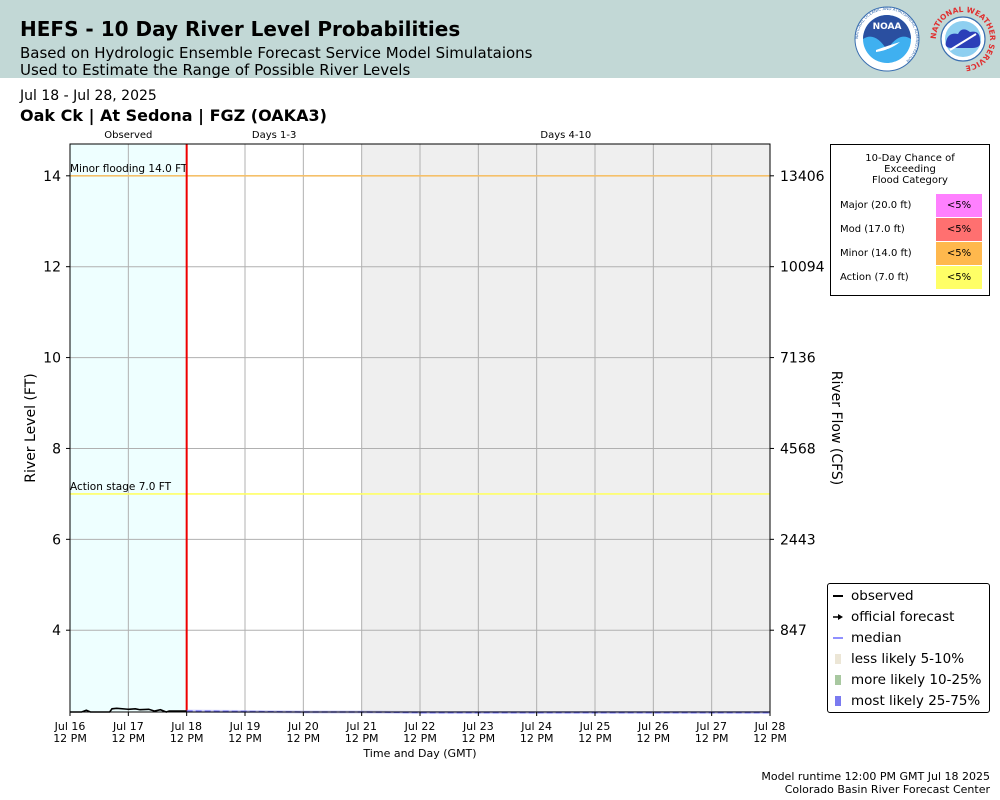 This screenshot has width=1000, height=800. What do you see at coordinates (88, 96) in the screenshot?
I see `date-range: Jul 18 - Jul 28, 2025` at bounding box center [88, 96].